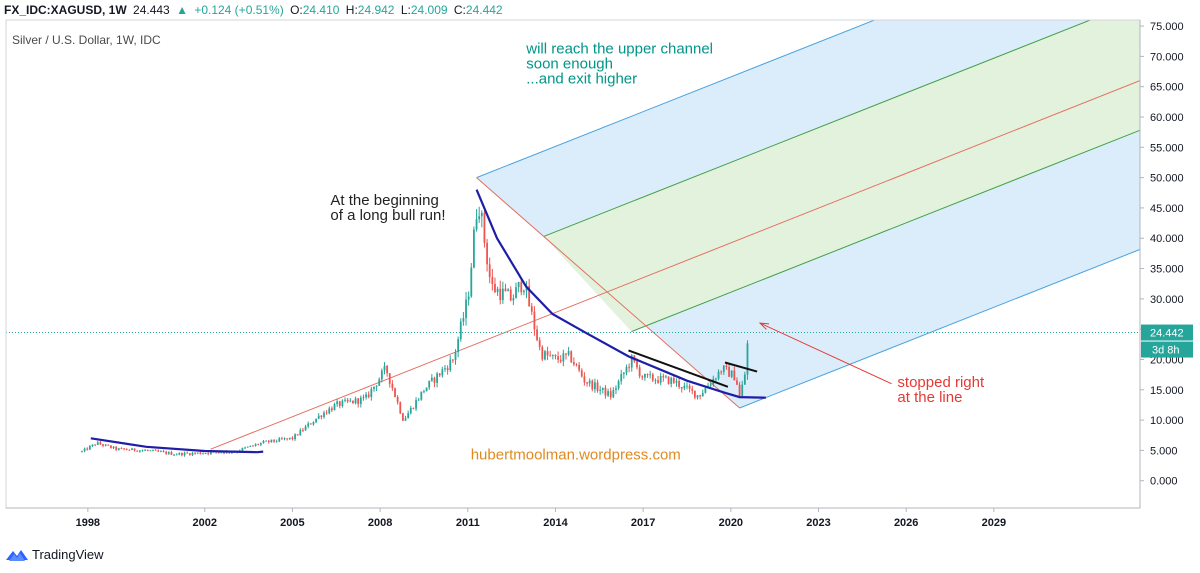 The height and width of the screenshot is (573, 1200). What do you see at coordinates (1167, 270) in the screenshot?
I see `y-tick-label: 35.000` at bounding box center [1167, 270].